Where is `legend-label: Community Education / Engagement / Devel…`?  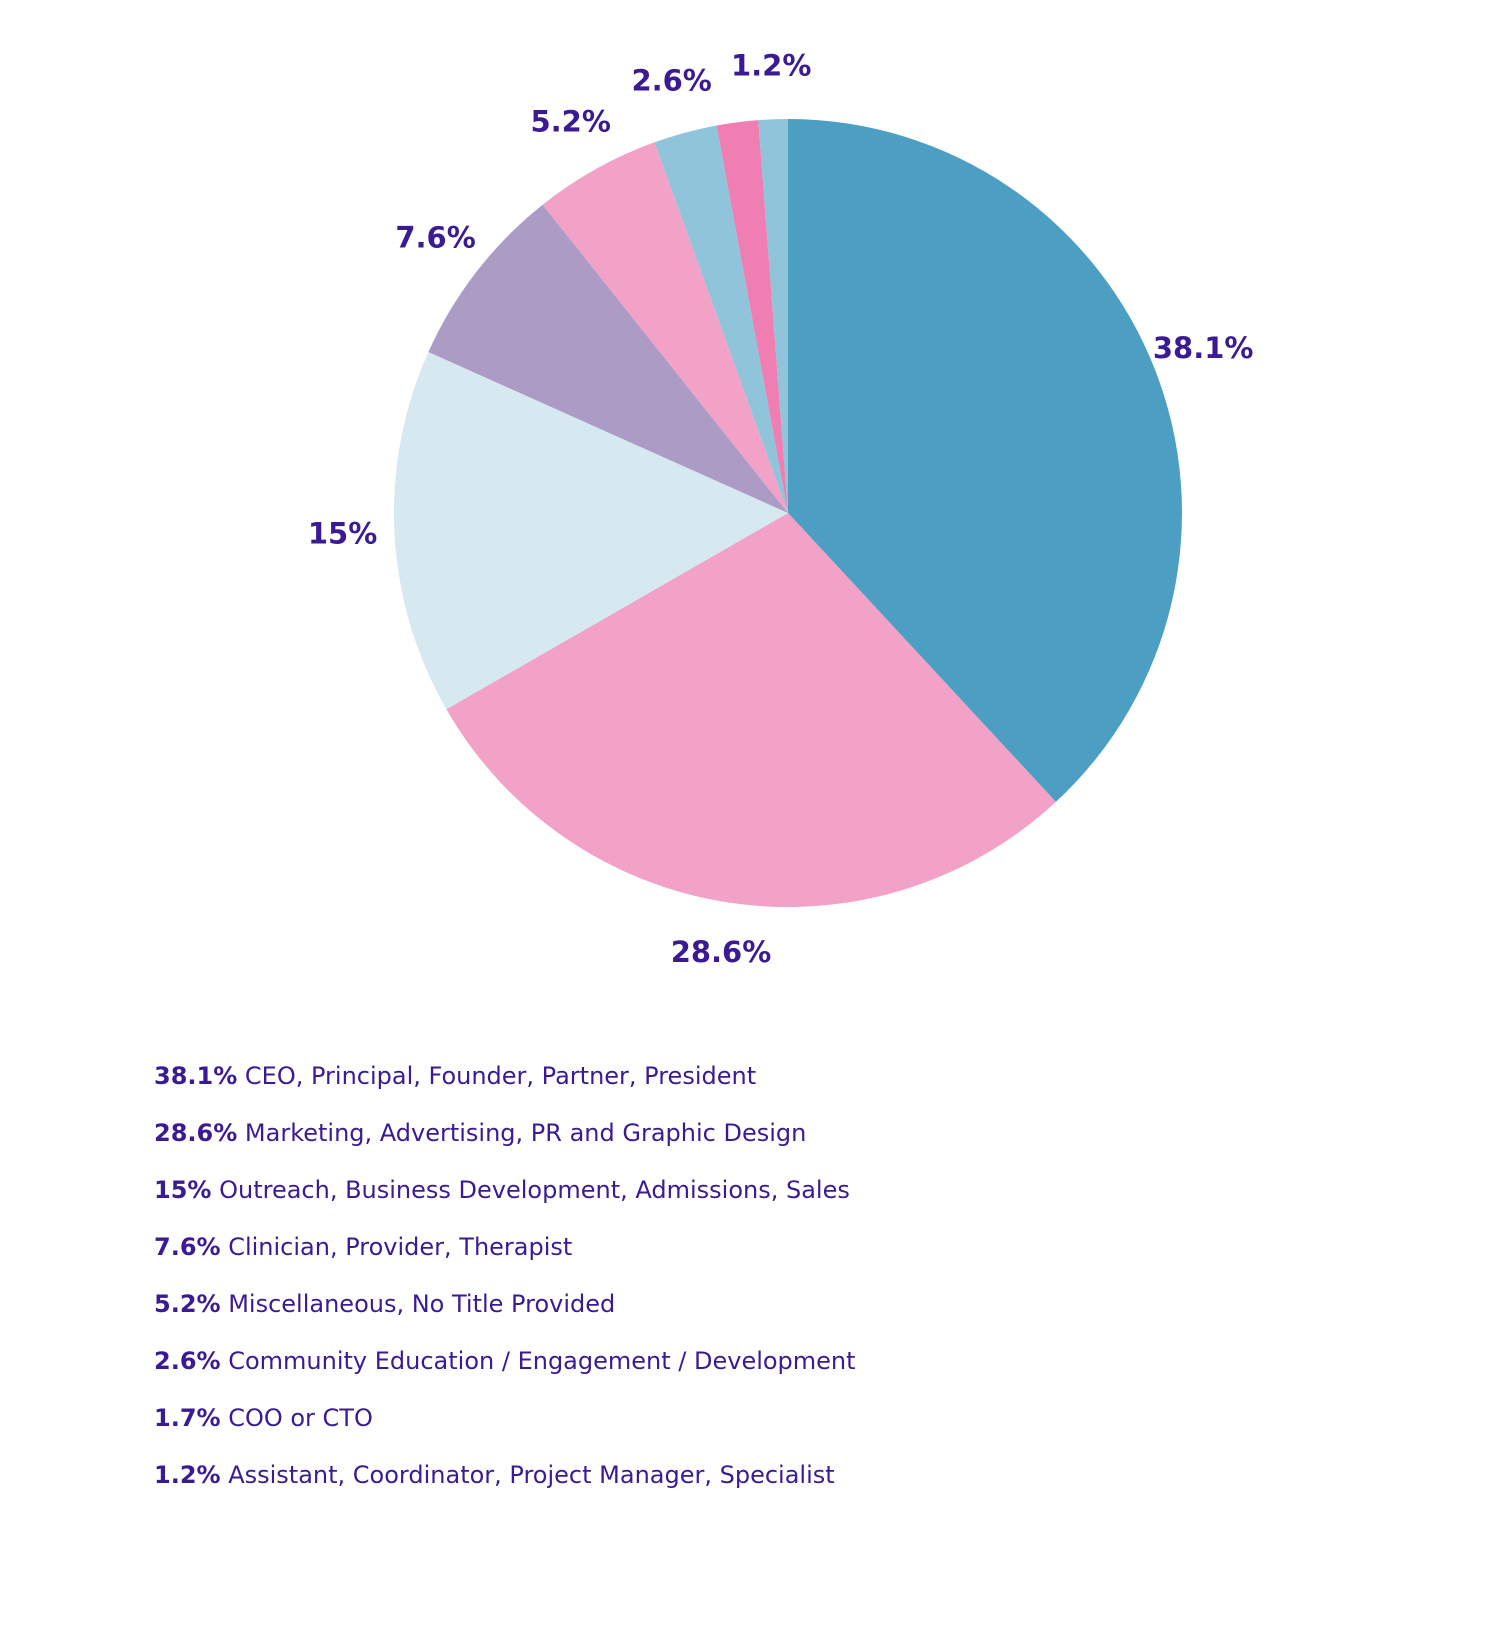
legend-label: Community Education / Engagement / Devel… is located at coordinates (541, 1361).